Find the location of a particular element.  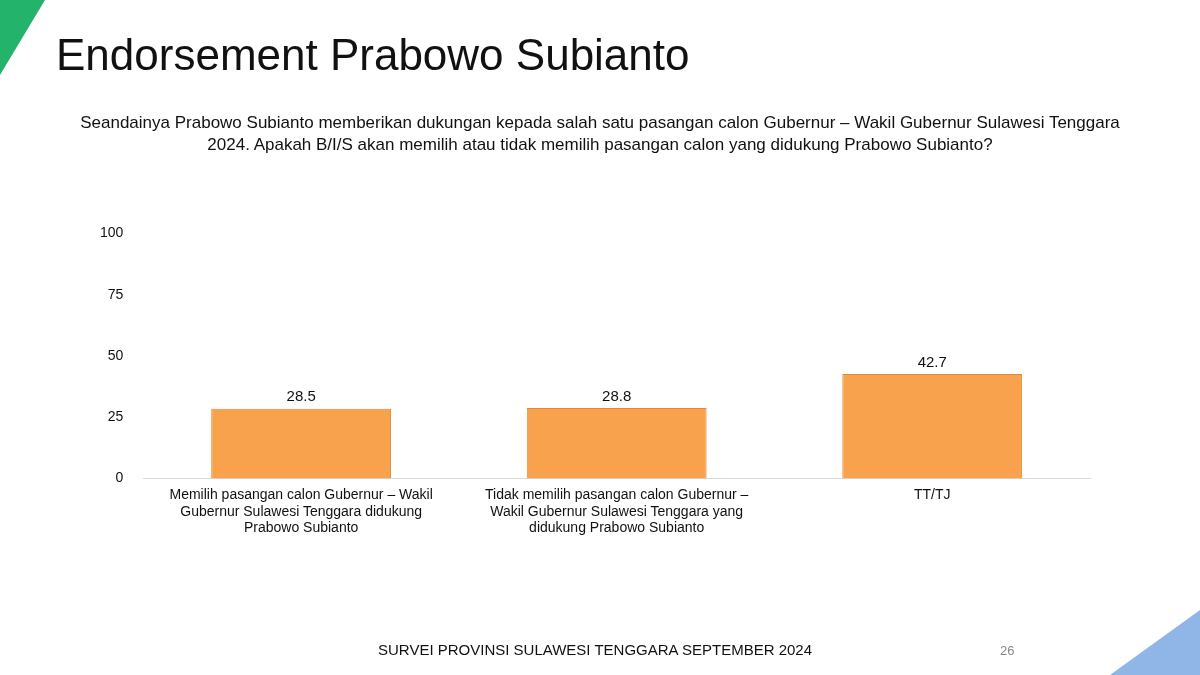

text: SURVEI PROVINSI SULAWESI TENGGARA SEPTEMBER 2024 is located at coordinates (595, 649).